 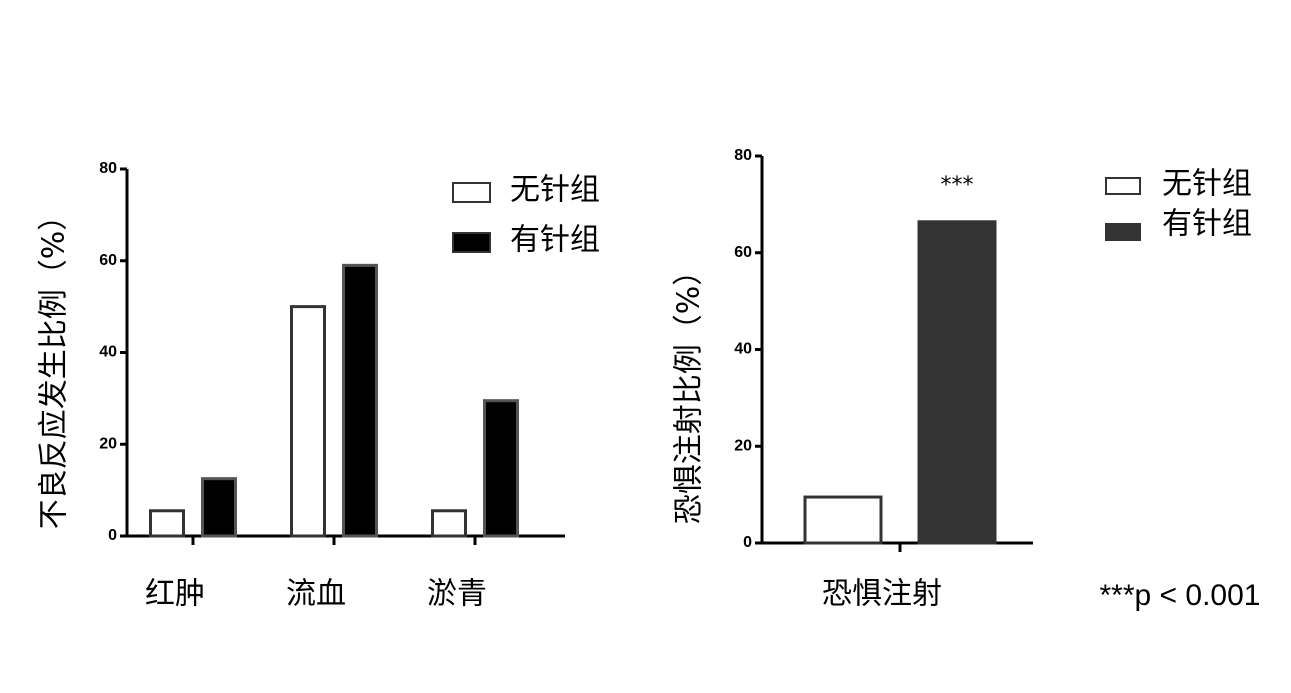 I want to click on significance-annotation: ***, so click(x=957, y=185).